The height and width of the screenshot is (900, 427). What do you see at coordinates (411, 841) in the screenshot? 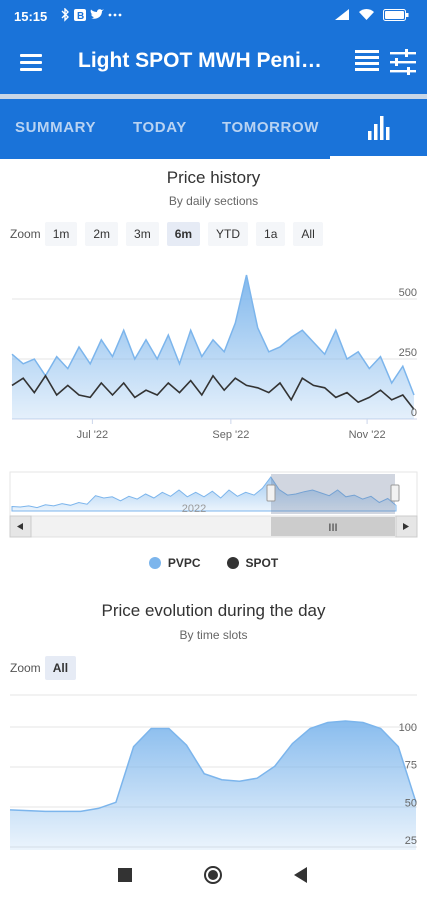
I see `daily-y-tick-3: 25` at bounding box center [411, 841].